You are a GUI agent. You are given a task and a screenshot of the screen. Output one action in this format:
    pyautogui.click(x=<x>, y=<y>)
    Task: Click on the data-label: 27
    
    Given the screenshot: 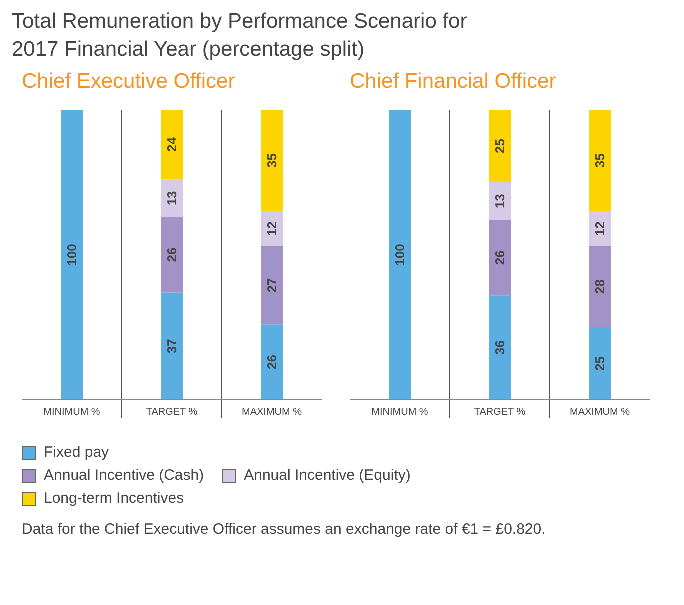 What is the action you would take?
    pyautogui.click(x=272, y=285)
    